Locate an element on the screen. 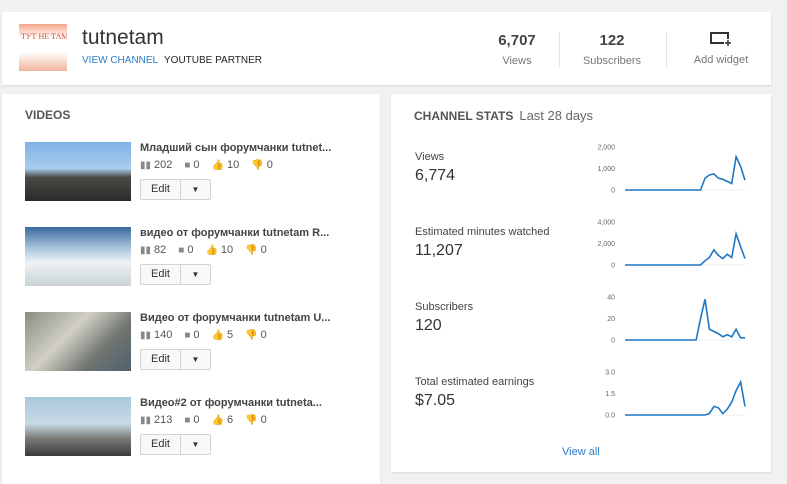  add-widget-icon is located at coordinates (721, 39).